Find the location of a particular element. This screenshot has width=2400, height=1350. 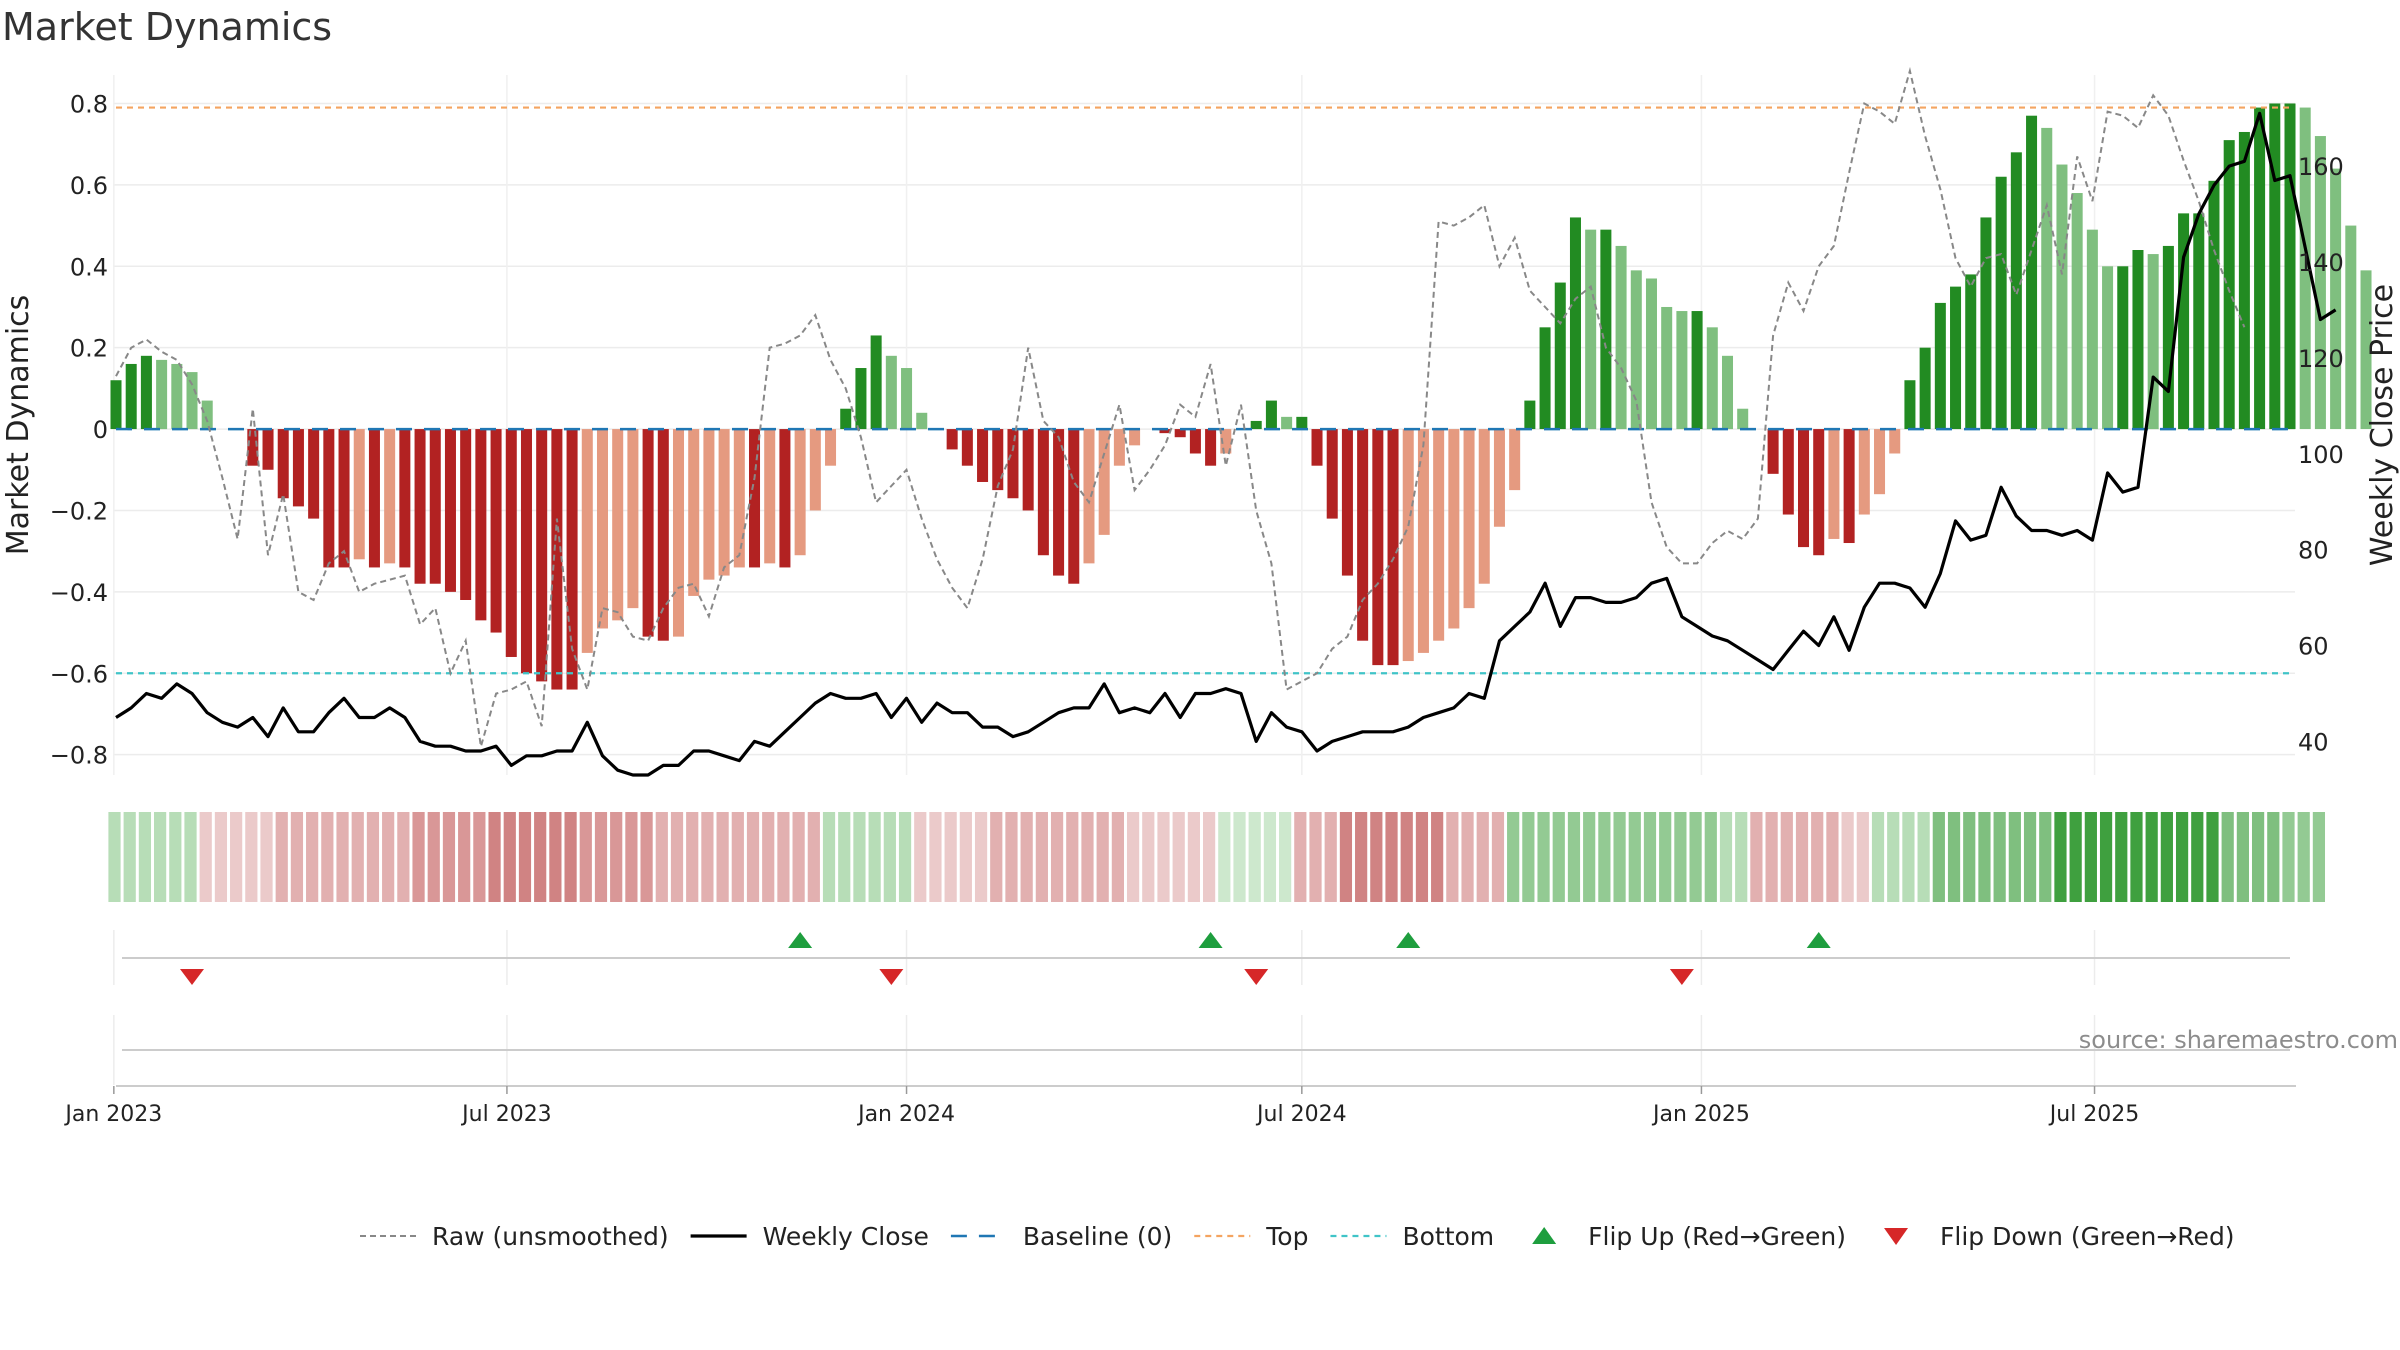

y2-tick-label: 140 is located at coordinates (2321, 263).